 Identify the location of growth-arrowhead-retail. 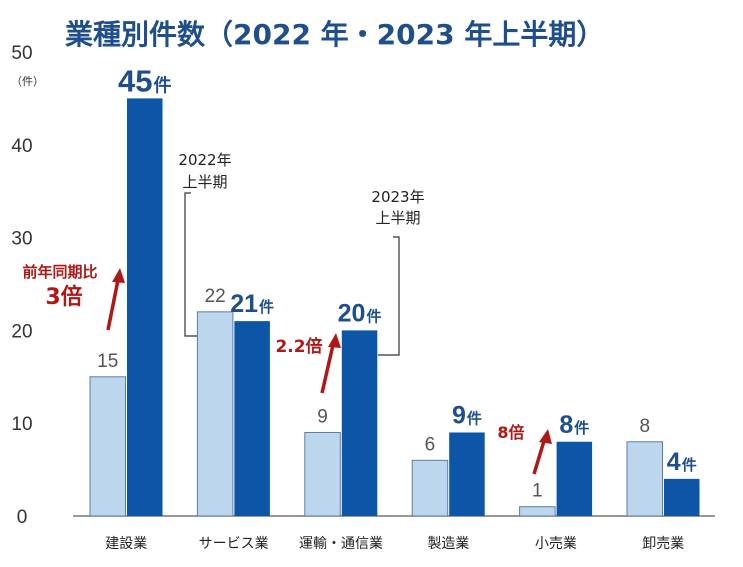
(545, 436).